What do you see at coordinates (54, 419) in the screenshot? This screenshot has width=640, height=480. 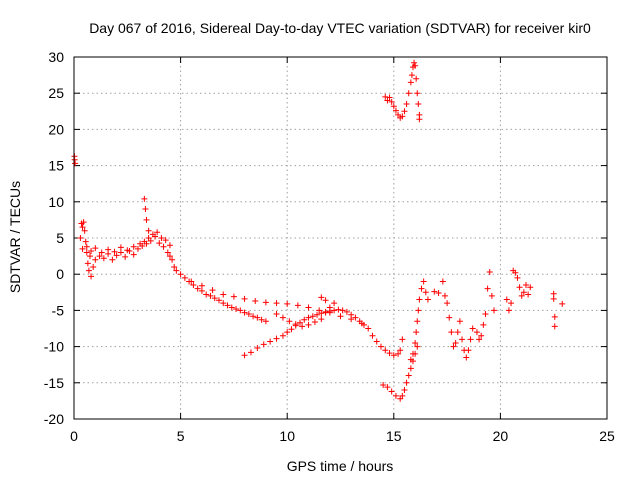 I see `y-tick-label: -20` at bounding box center [54, 419].